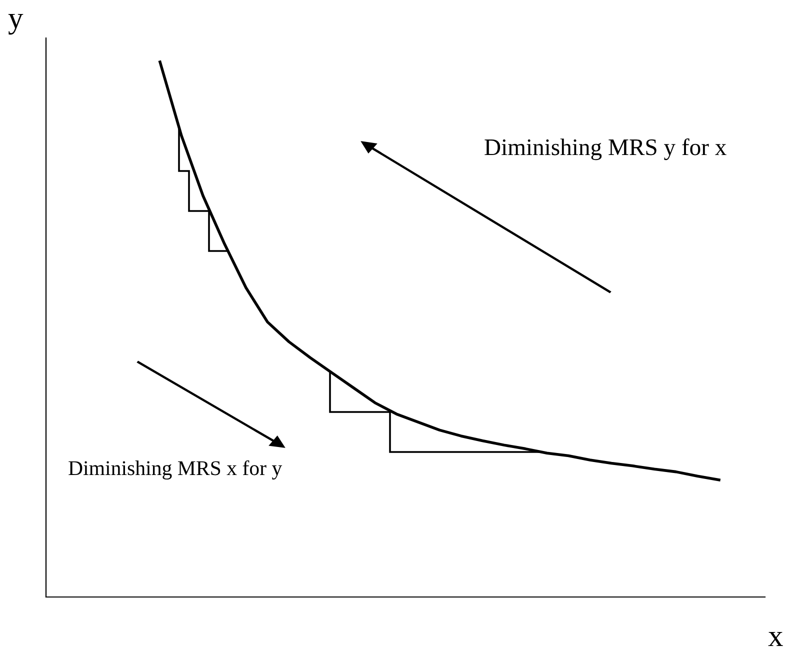 The width and height of the screenshot is (794, 653). Describe the element at coordinates (16, 24) in the screenshot. I see `y-axis-title: y` at that location.